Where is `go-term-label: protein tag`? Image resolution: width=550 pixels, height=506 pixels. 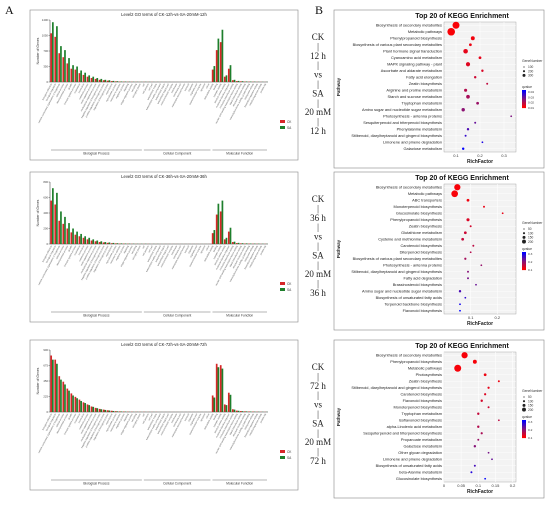
go-term-label: protein tag is located at coordinates (263, 417).